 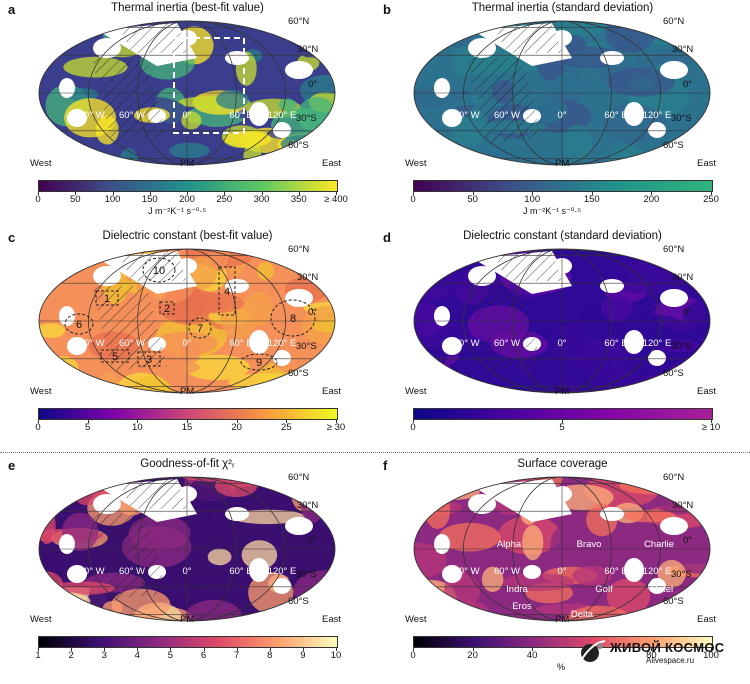 I want to click on panel-label: d, so click(x=387, y=237).